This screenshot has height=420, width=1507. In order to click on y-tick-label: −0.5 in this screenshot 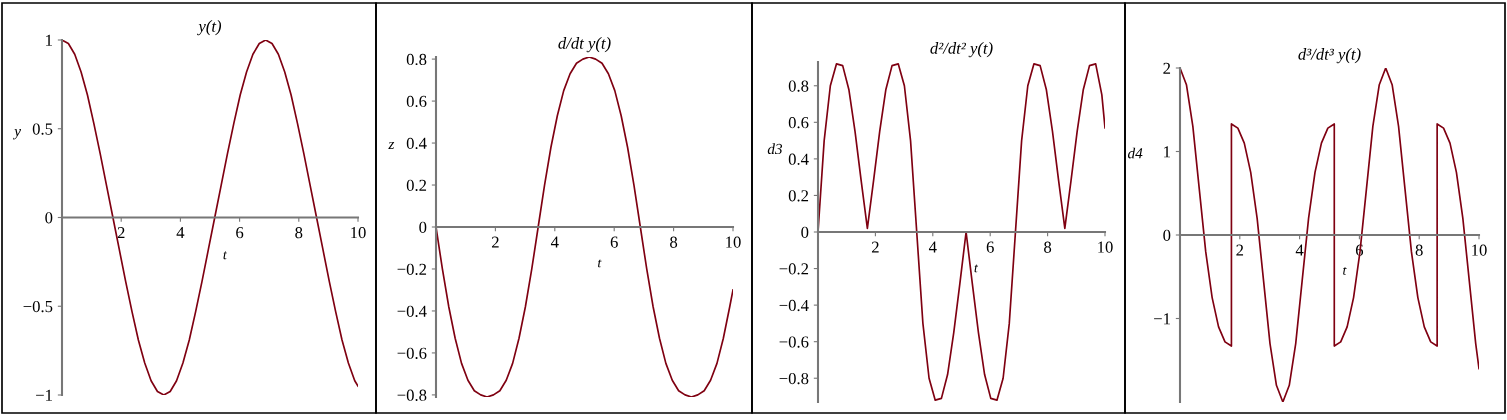, I will do `click(38, 306)`.